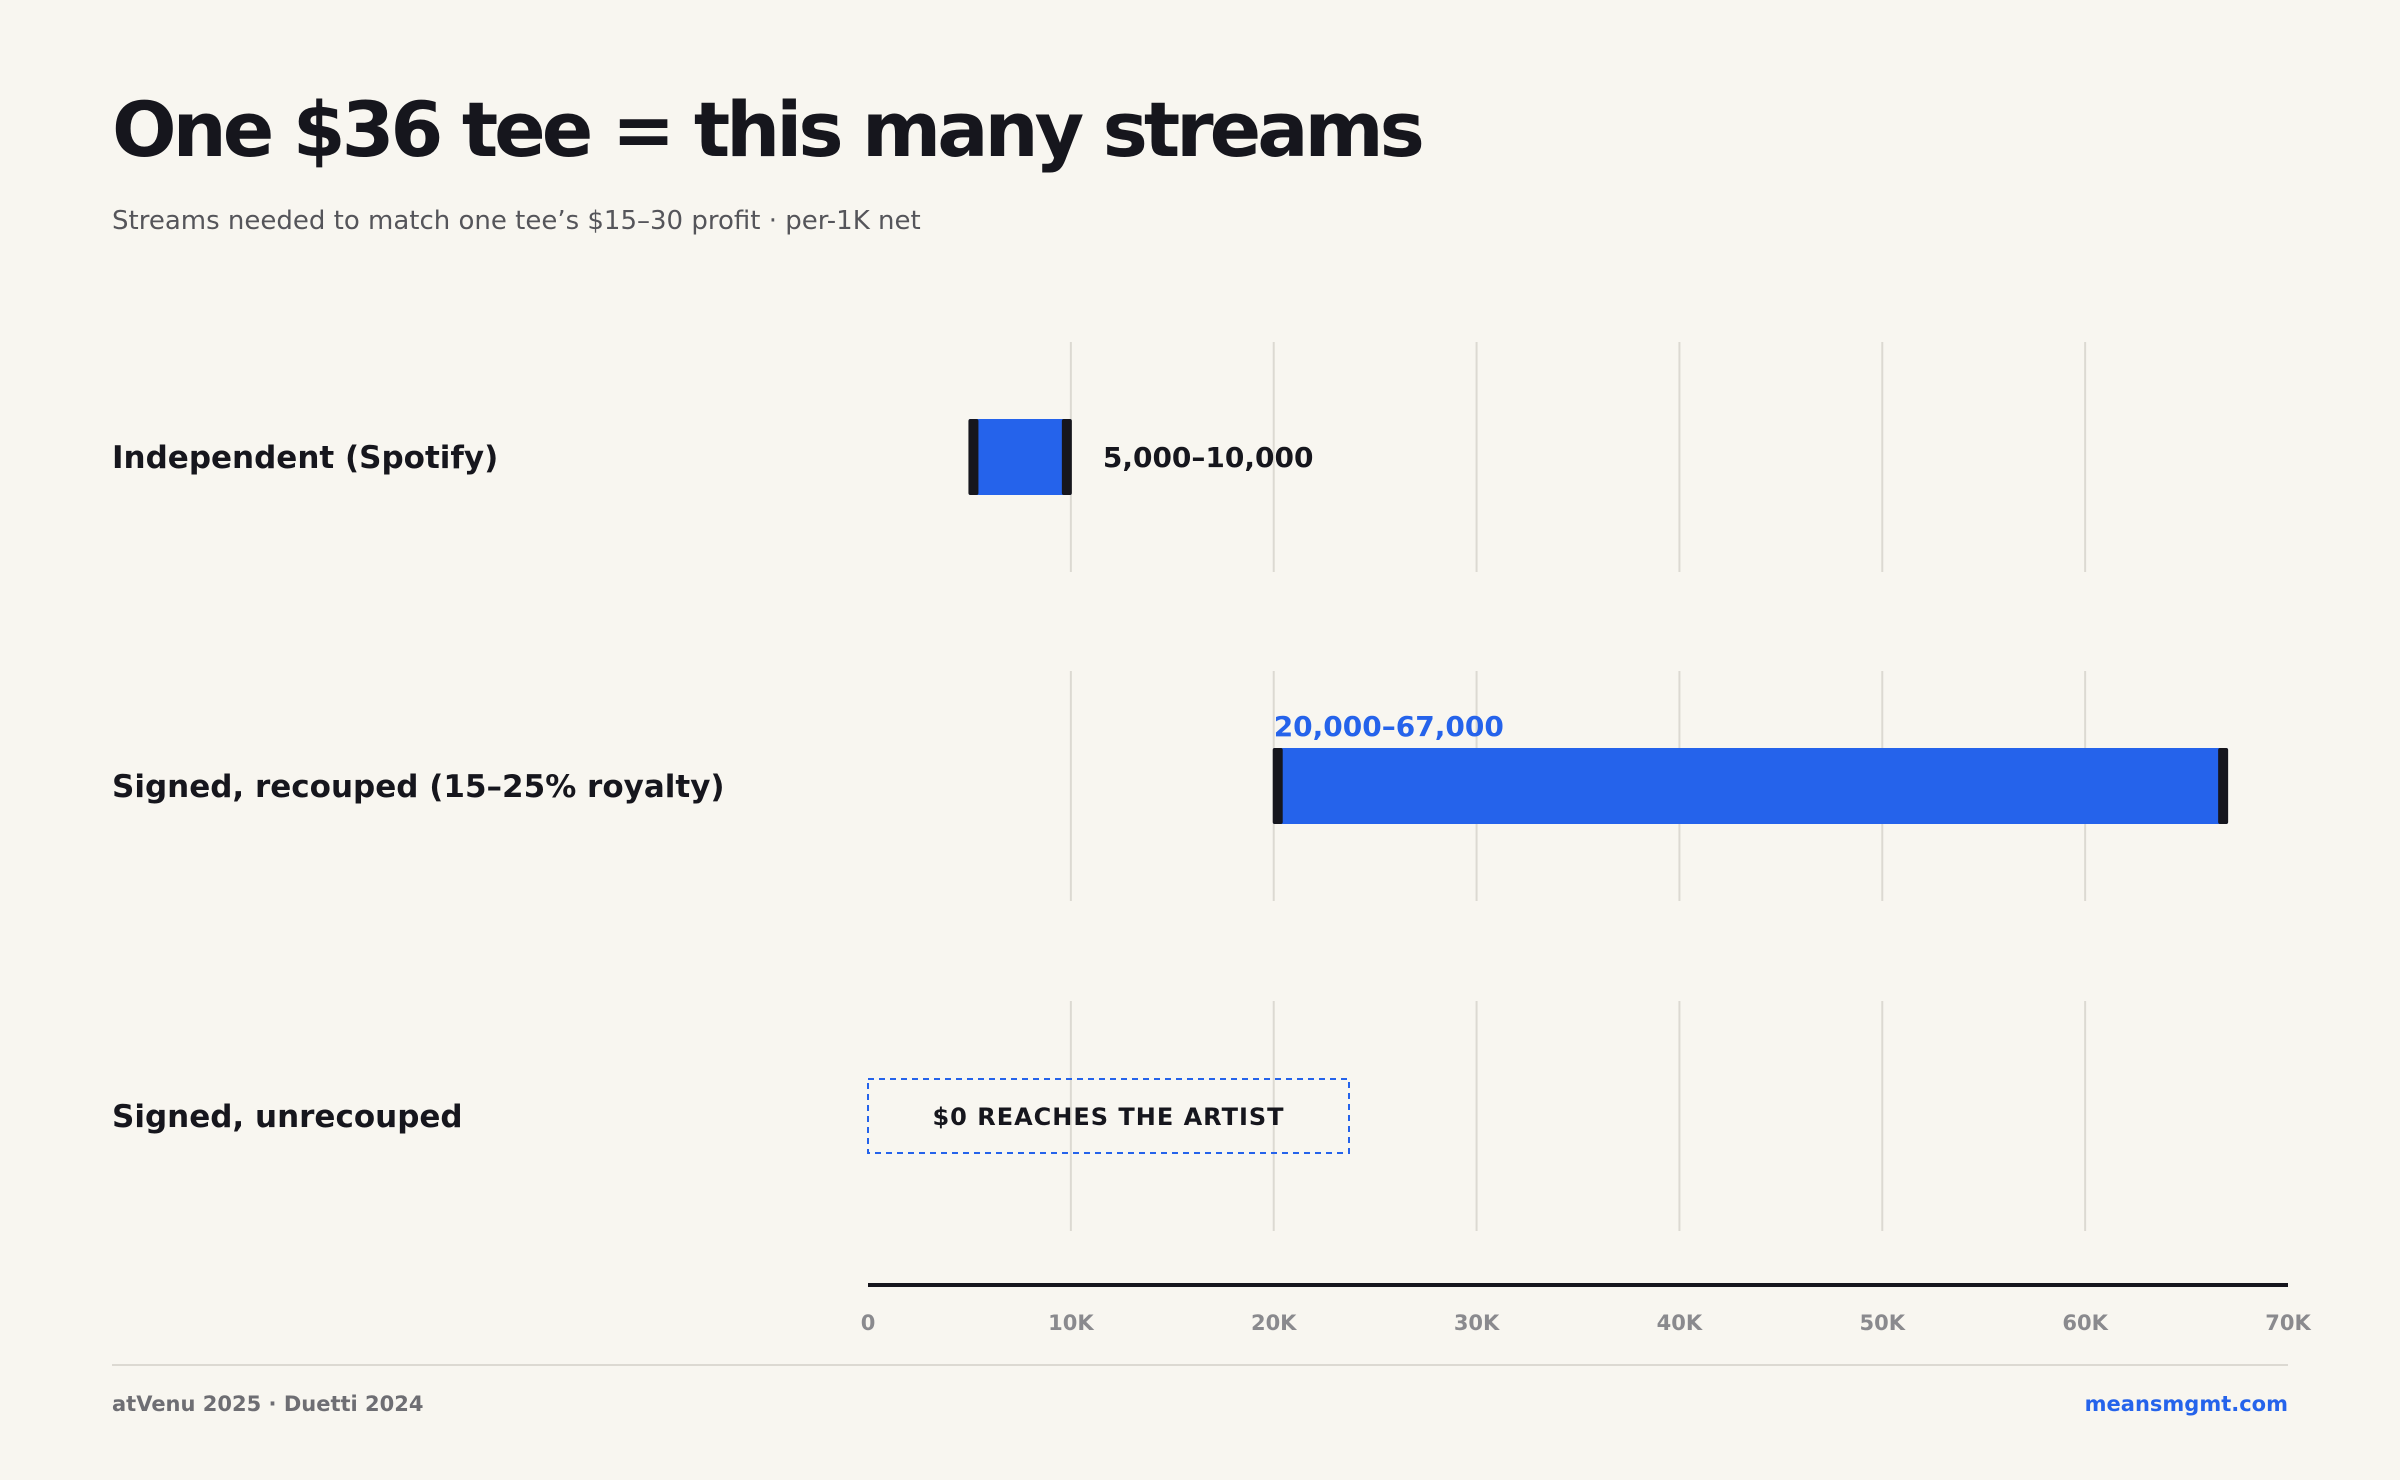 The height and width of the screenshot is (1480, 2400). I want to click on footer-link: meansmgmt.com, so click(2186, 1404).